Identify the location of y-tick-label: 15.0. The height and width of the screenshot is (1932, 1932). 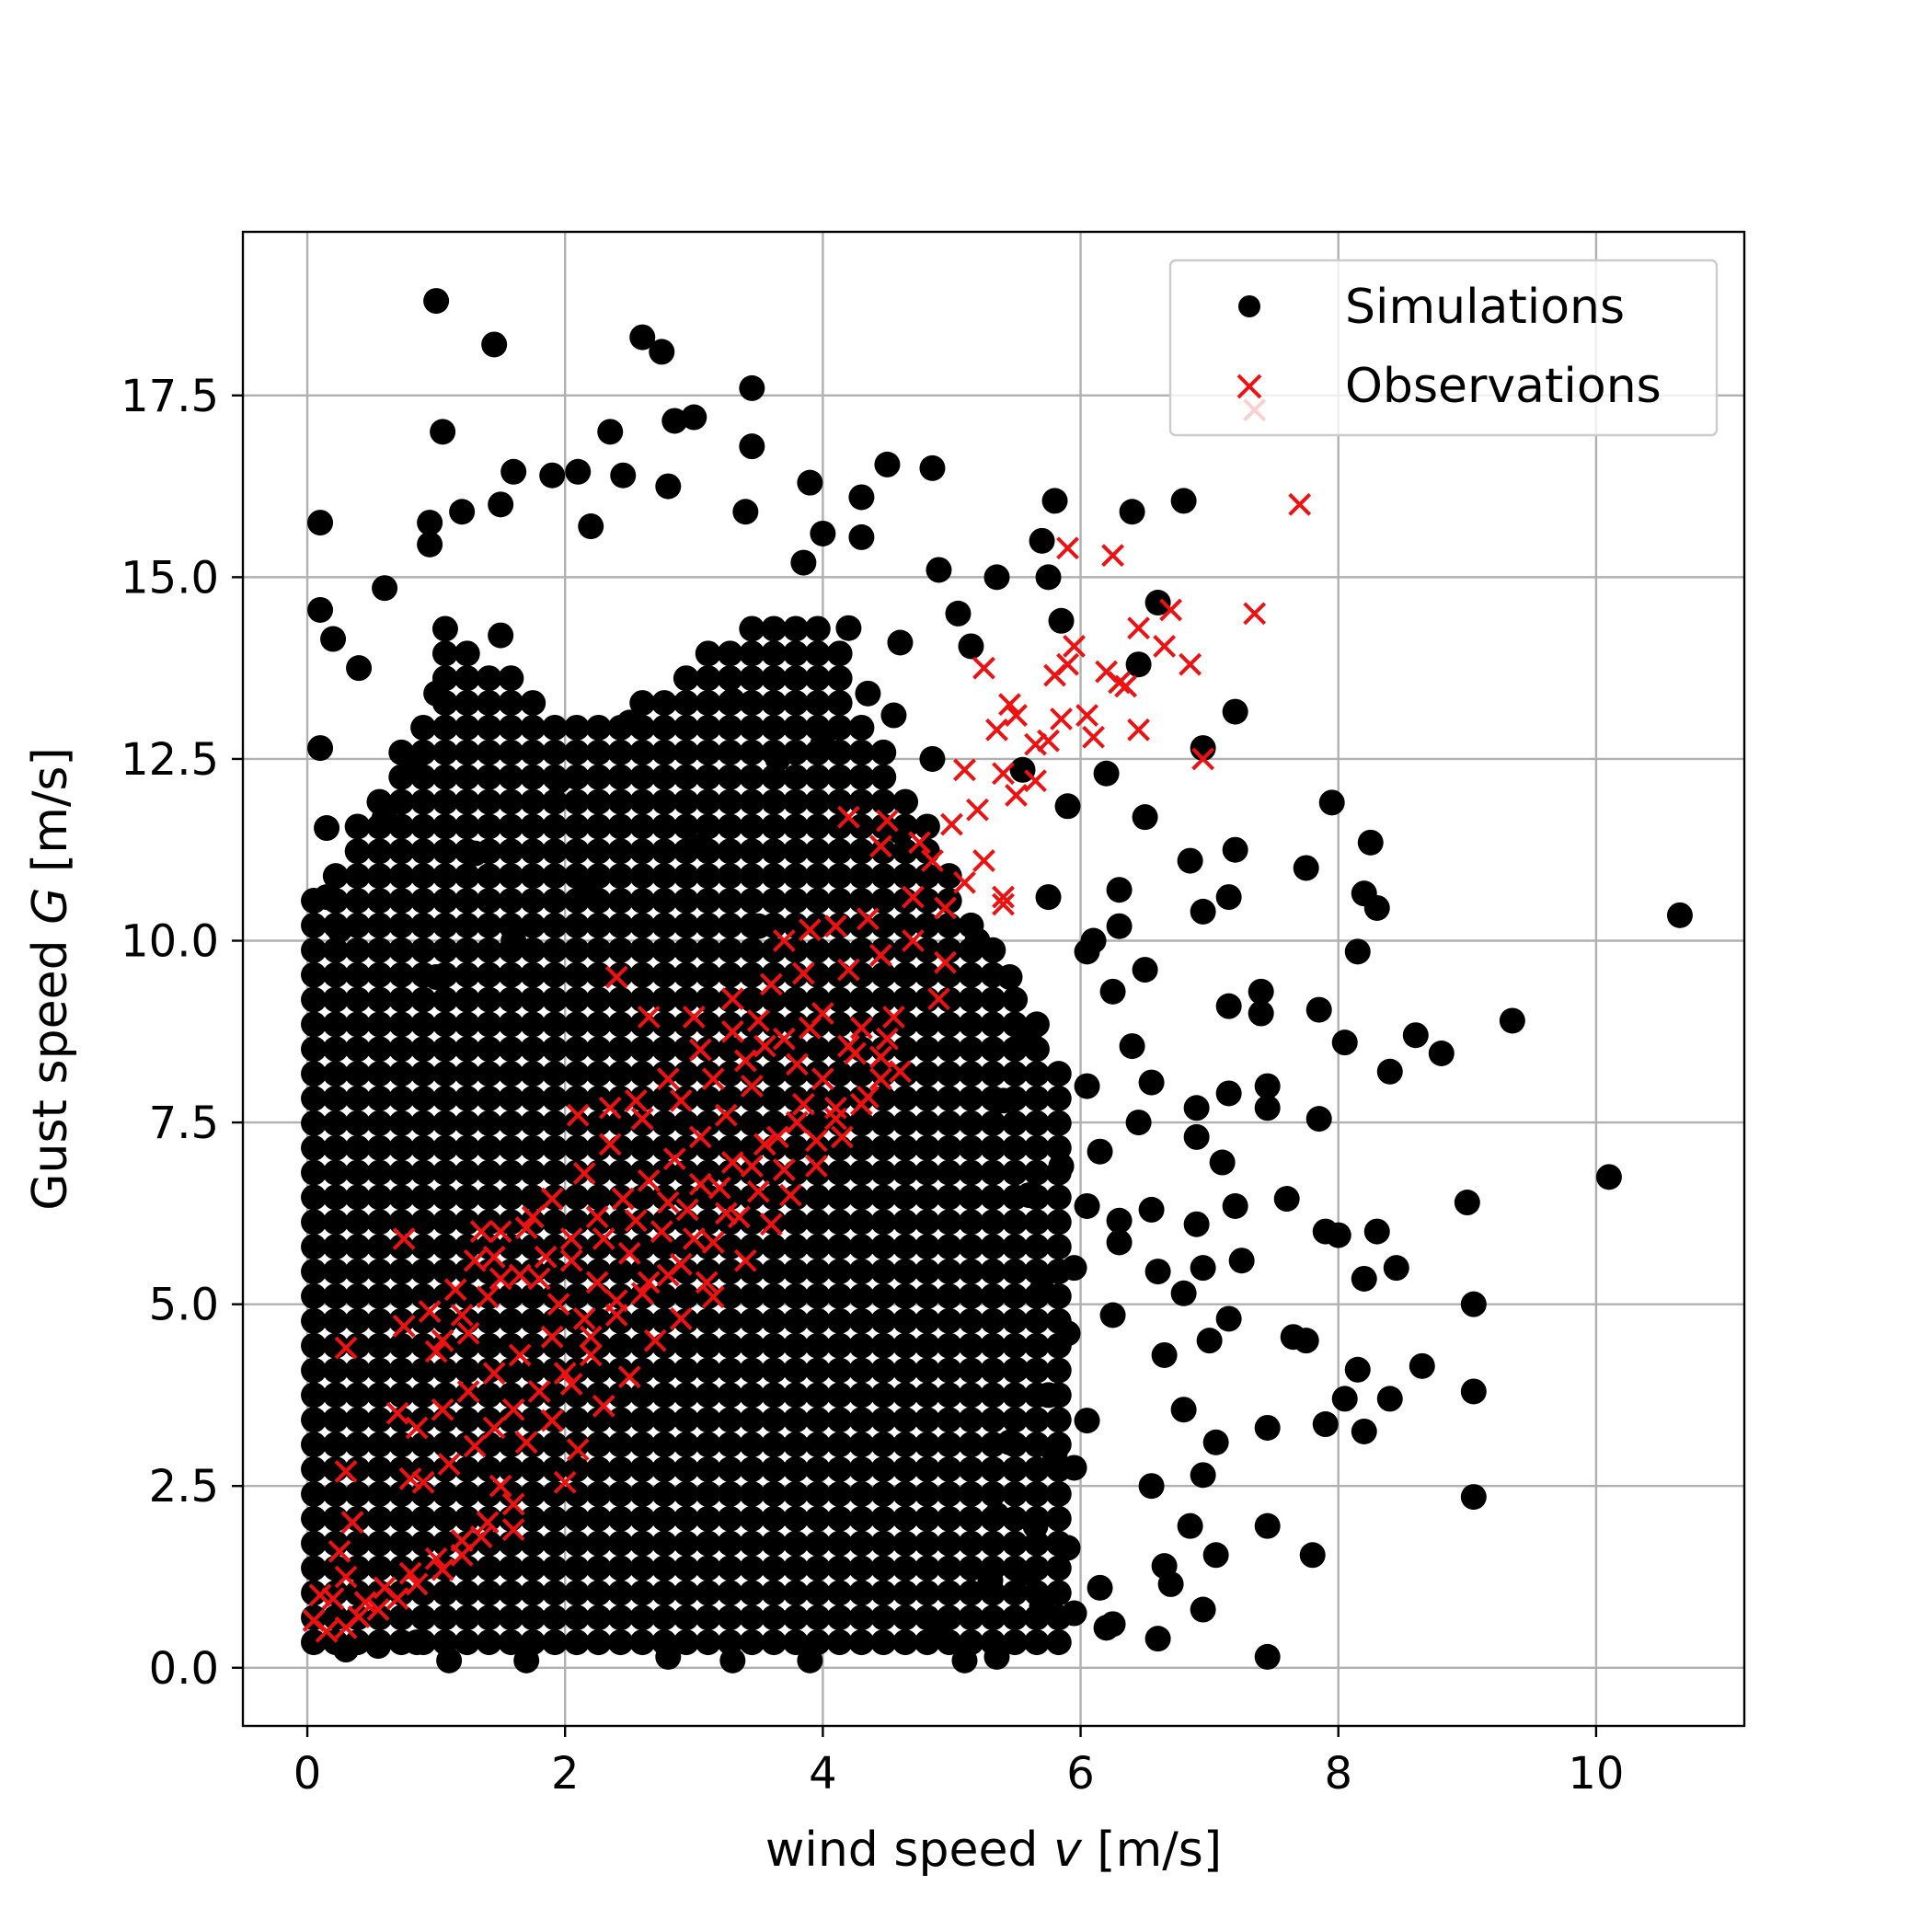
(170, 578).